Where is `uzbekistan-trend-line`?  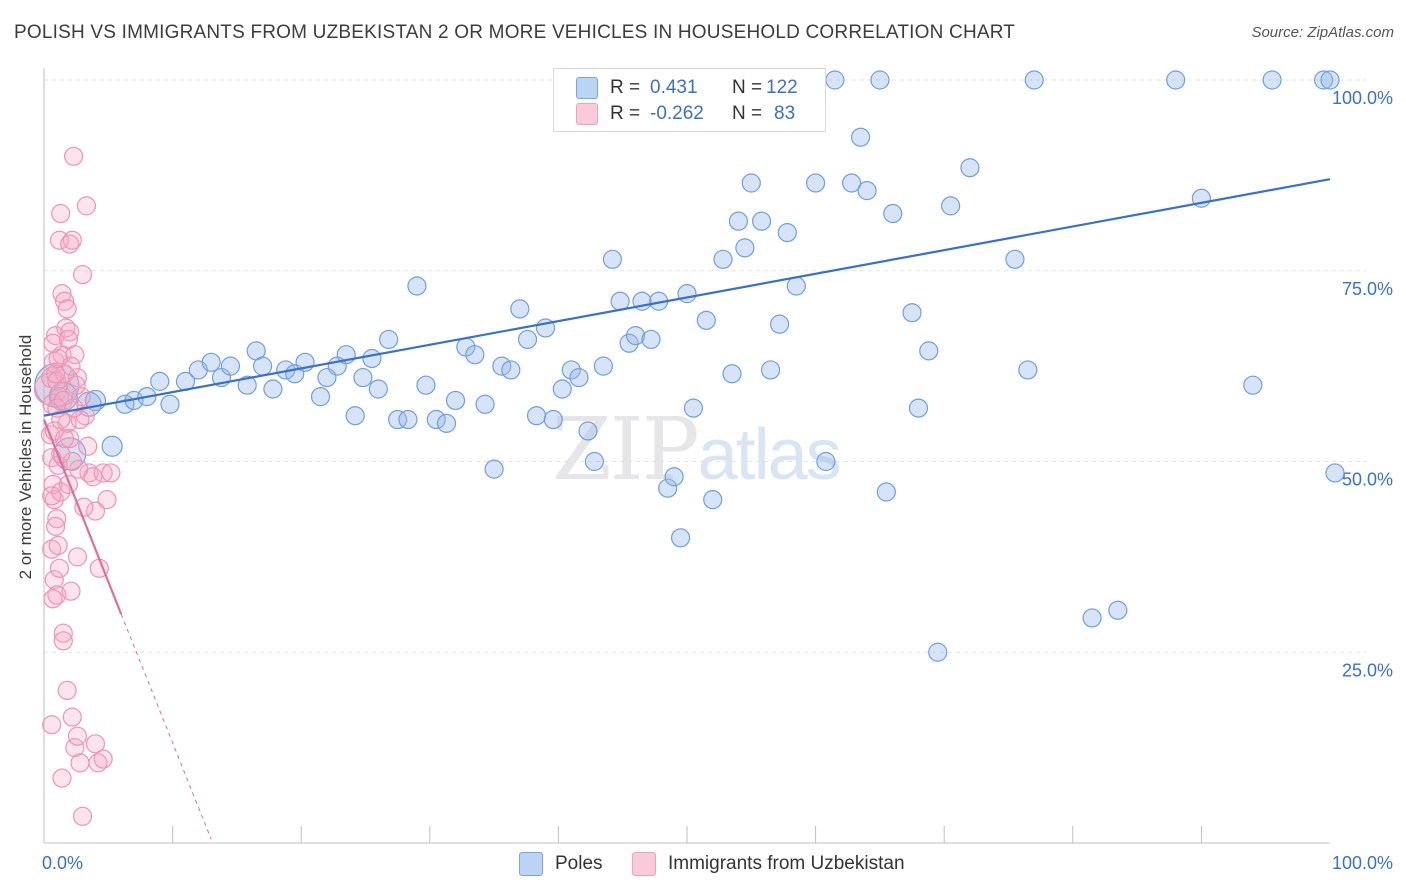 uzbekistan-trend-line is located at coordinates (82, 517).